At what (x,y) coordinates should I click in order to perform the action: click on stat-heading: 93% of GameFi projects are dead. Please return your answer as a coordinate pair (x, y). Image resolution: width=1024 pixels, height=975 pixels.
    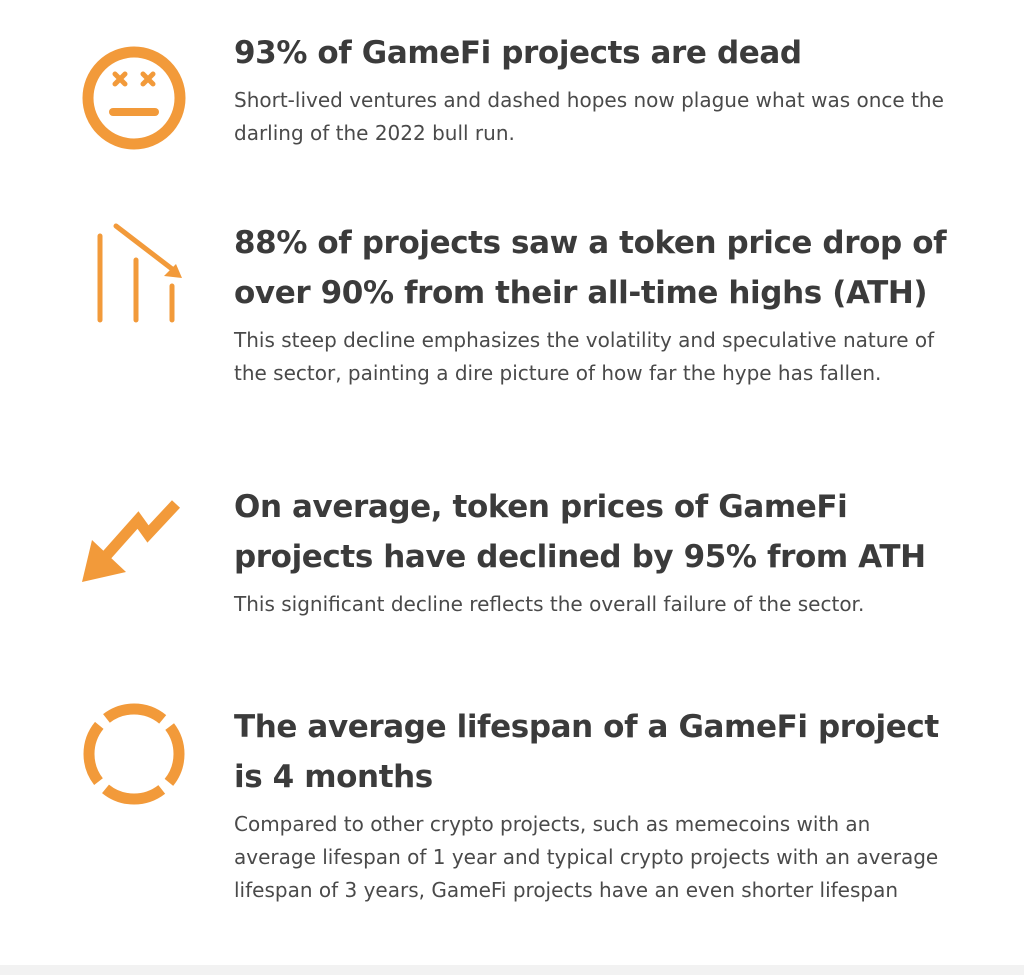
    Looking at the image, I should click on (518, 53).